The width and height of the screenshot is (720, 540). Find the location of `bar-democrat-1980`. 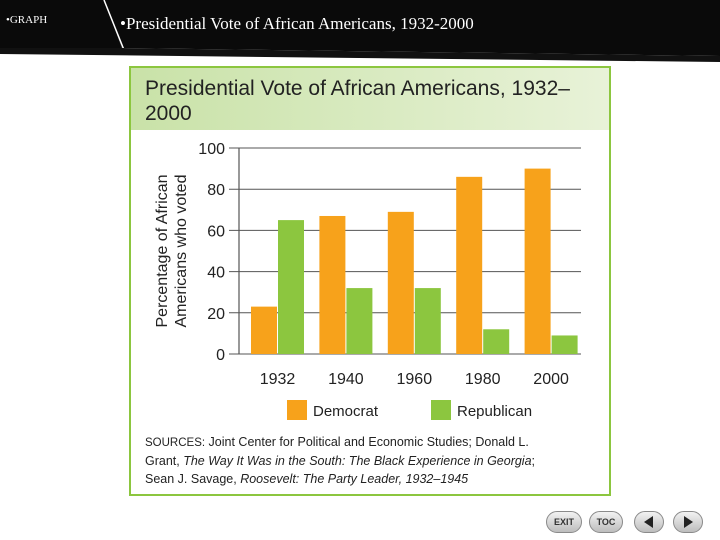

bar-democrat-1980 is located at coordinates (469, 265).